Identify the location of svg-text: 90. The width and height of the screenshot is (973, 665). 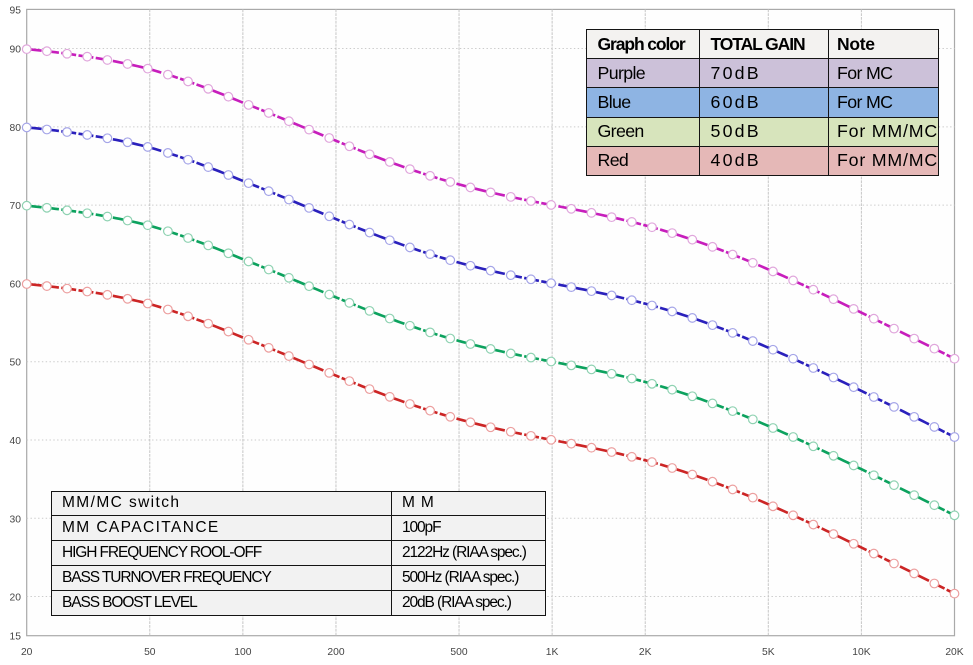
(16, 50).